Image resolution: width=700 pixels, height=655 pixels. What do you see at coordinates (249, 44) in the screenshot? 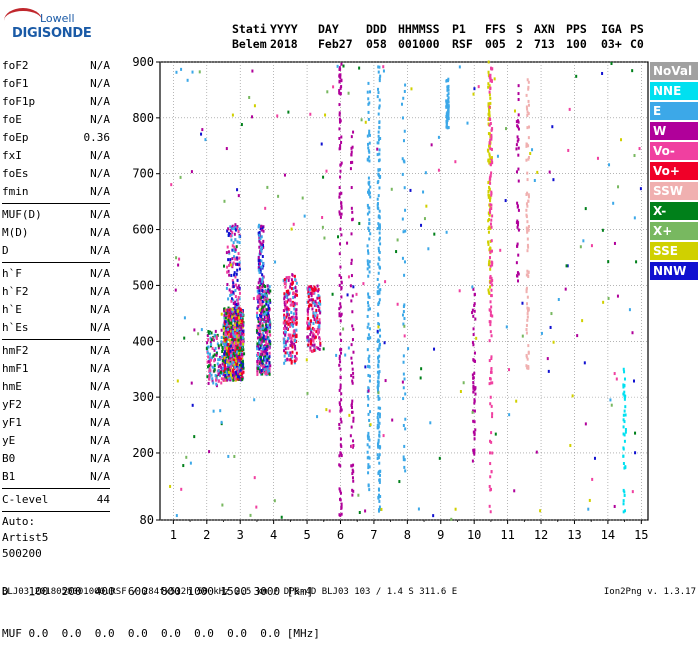
I see `header-row2-cell: Belem` at bounding box center [249, 44].